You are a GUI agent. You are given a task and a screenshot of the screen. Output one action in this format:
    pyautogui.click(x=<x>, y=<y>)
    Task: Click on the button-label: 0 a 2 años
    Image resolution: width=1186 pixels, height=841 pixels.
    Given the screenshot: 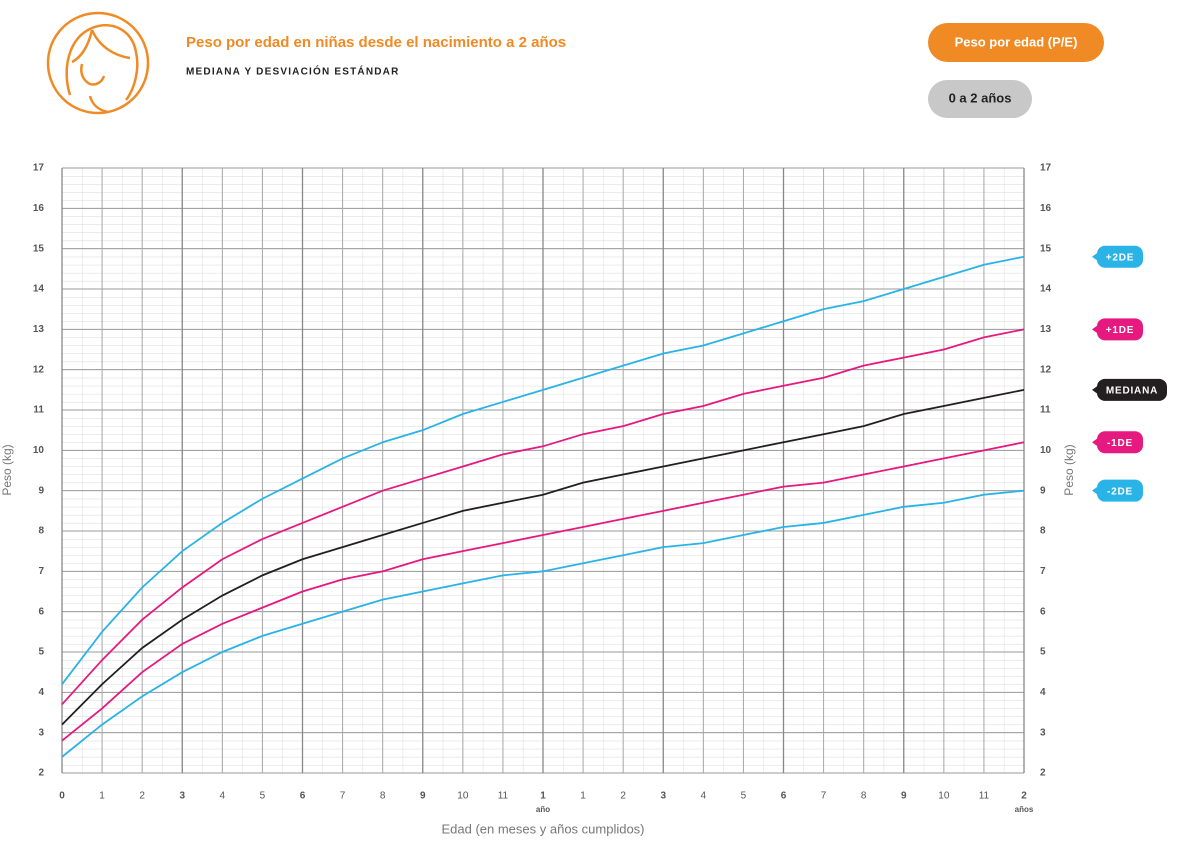 What is the action you would take?
    pyautogui.click(x=980, y=97)
    